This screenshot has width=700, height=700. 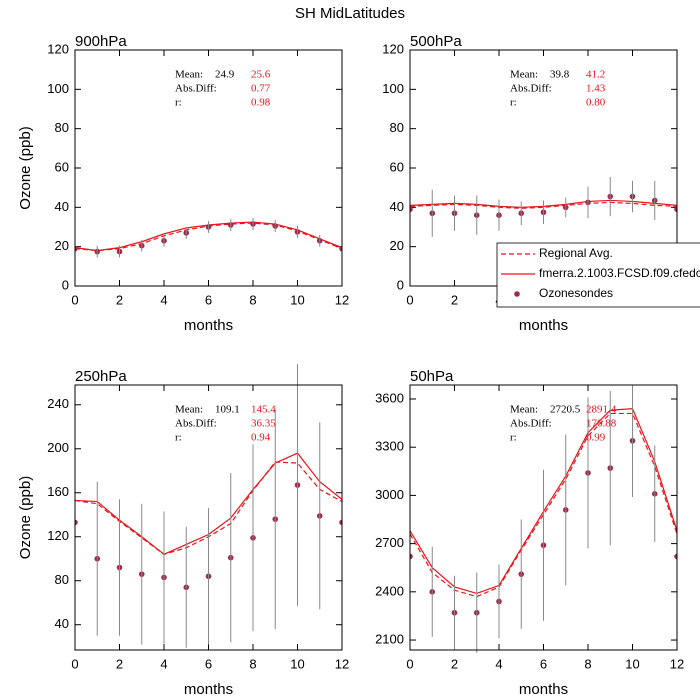 What do you see at coordinates (565, 410) in the screenshot?
I see `stat-obs: 2720.5` at bounding box center [565, 410].